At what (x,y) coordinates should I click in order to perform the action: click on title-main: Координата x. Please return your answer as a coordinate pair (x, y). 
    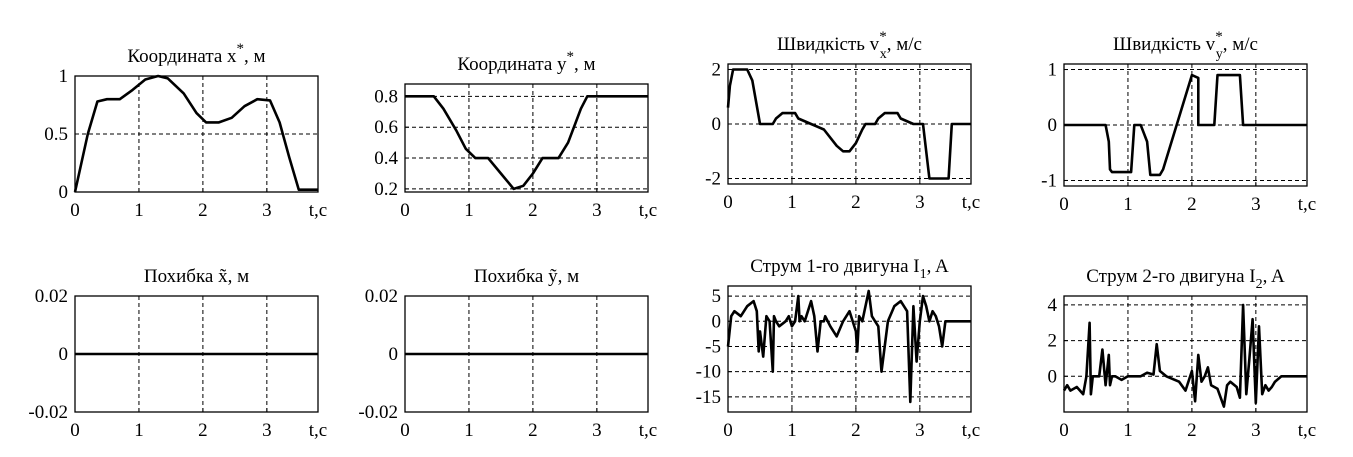
    Looking at the image, I should click on (182, 56).